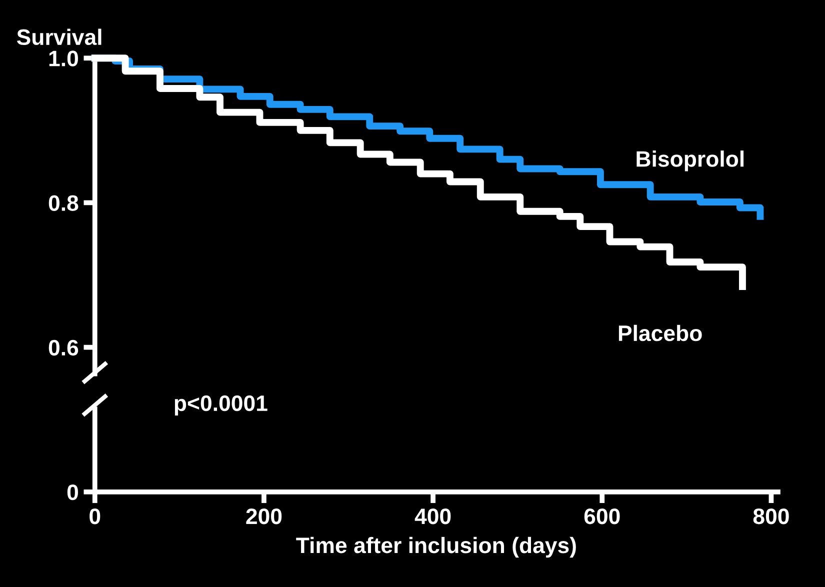  Describe the element at coordinates (59, 37) in the screenshot. I see `y-axis-title: Survival` at that location.